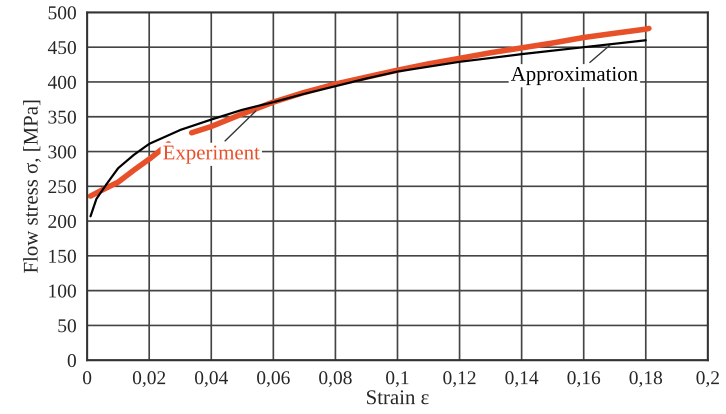 This screenshot has height=414, width=726. What do you see at coordinates (67, 325) in the screenshot?
I see `y-tick-label: 50` at bounding box center [67, 325].